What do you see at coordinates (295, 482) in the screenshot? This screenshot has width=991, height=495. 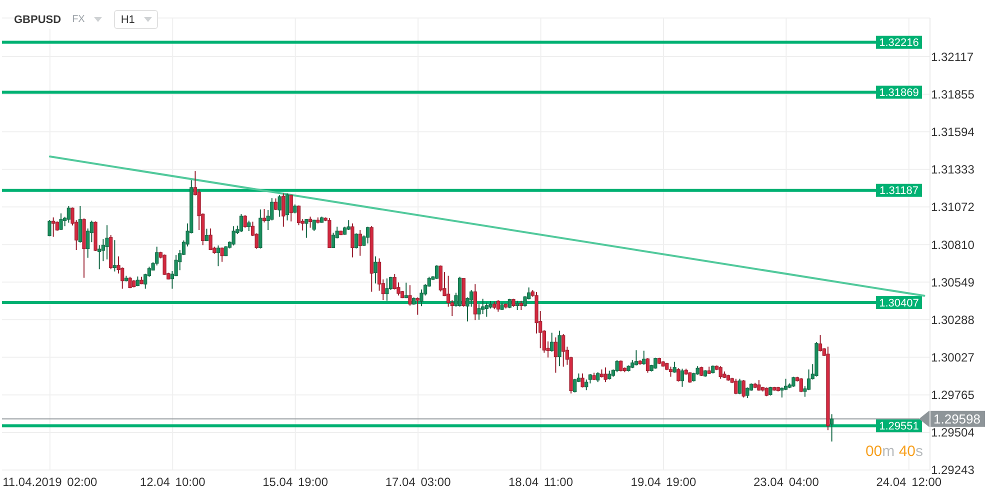 I see `x-tick-label: 15.04 19:00` at bounding box center [295, 482].